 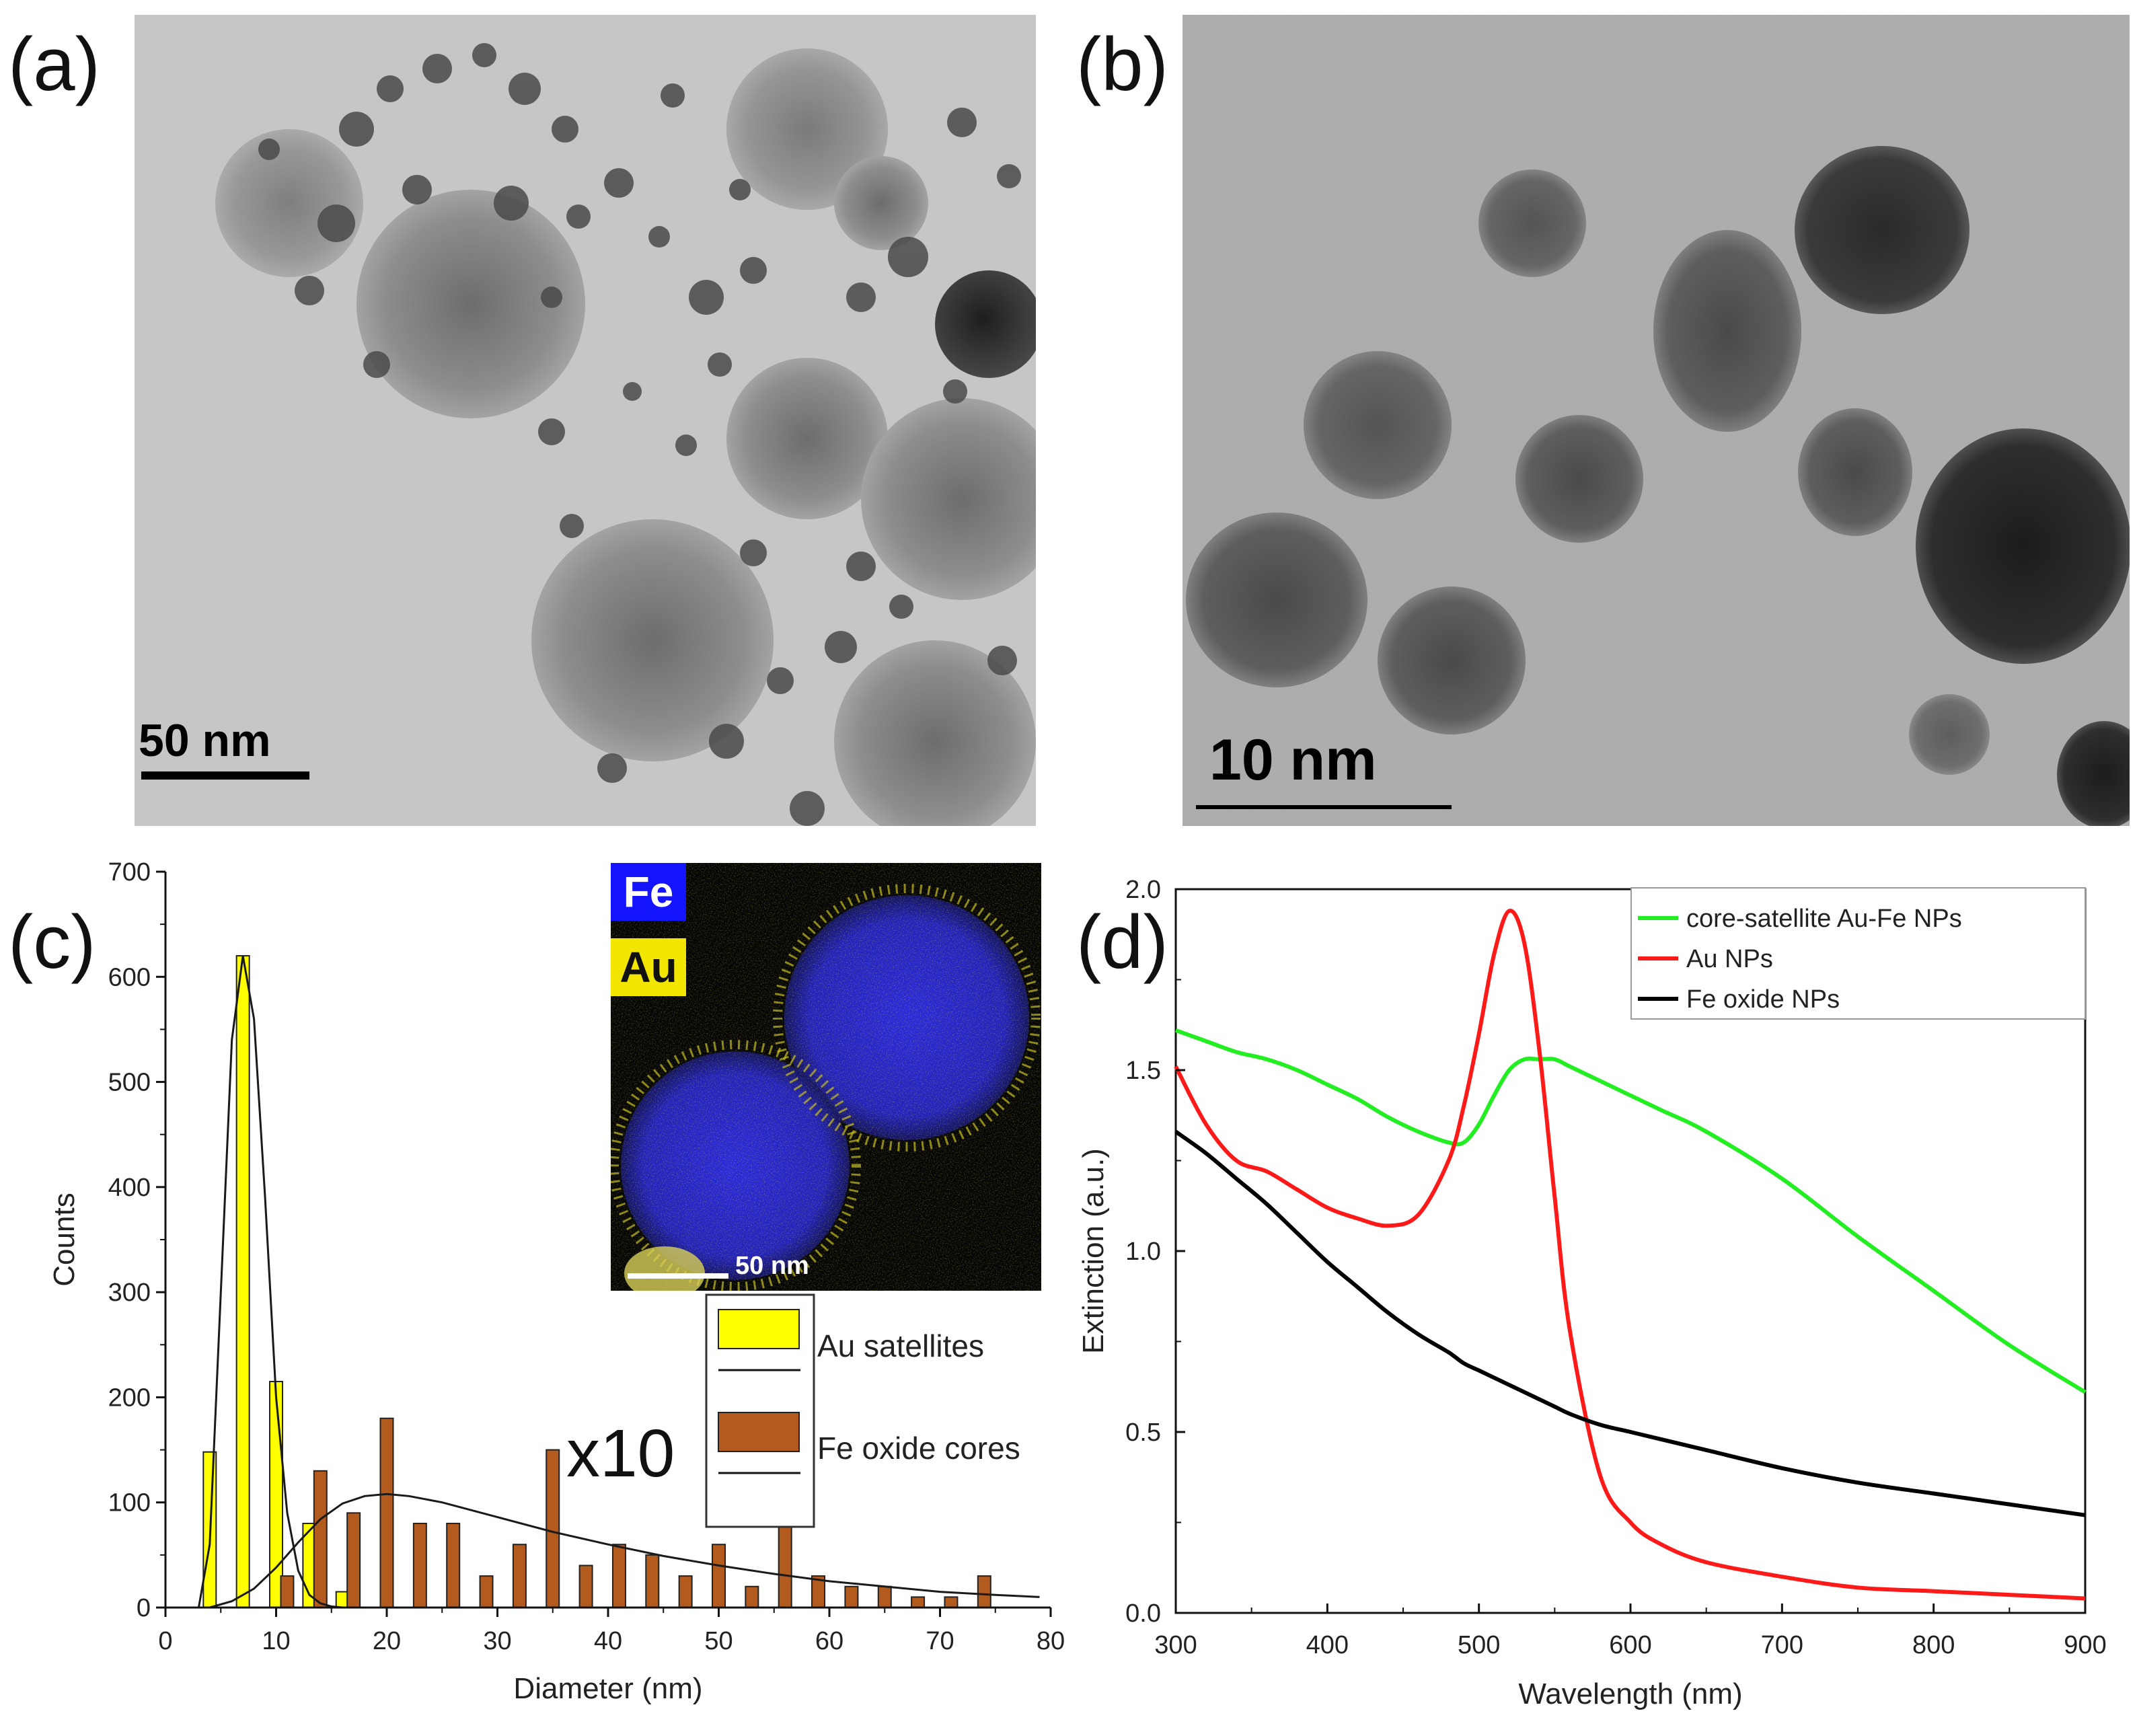 What do you see at coordinates (1143, 1433) in the screenshot?
I see `y-tick-label: 0.5` at bounding box center [1143, 1433].